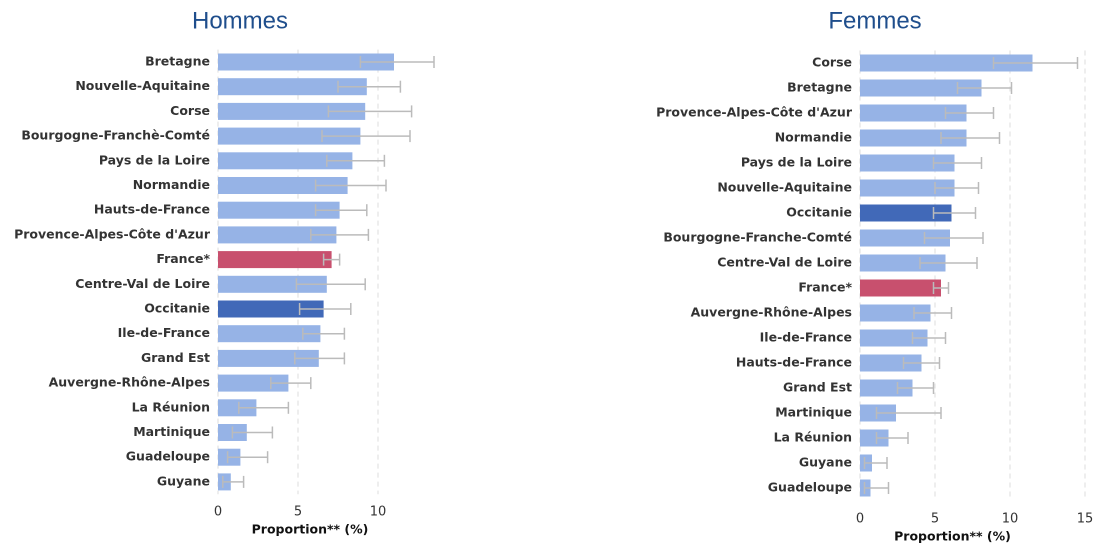 This screenshot has width=1096, height=545. Describe the element at coordinates (115, 135) in the screenshot. I see `category-label: Bourgogne-Franchè-Comté` at that location.